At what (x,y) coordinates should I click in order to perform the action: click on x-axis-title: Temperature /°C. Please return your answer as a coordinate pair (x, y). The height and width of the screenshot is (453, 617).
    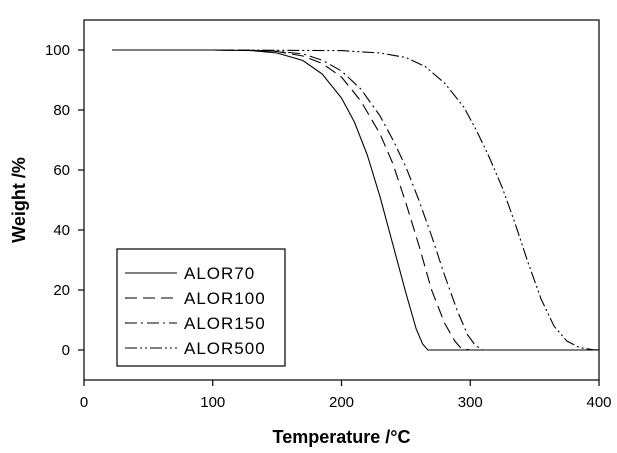
    Looking at the image, I should click on (342, 437).